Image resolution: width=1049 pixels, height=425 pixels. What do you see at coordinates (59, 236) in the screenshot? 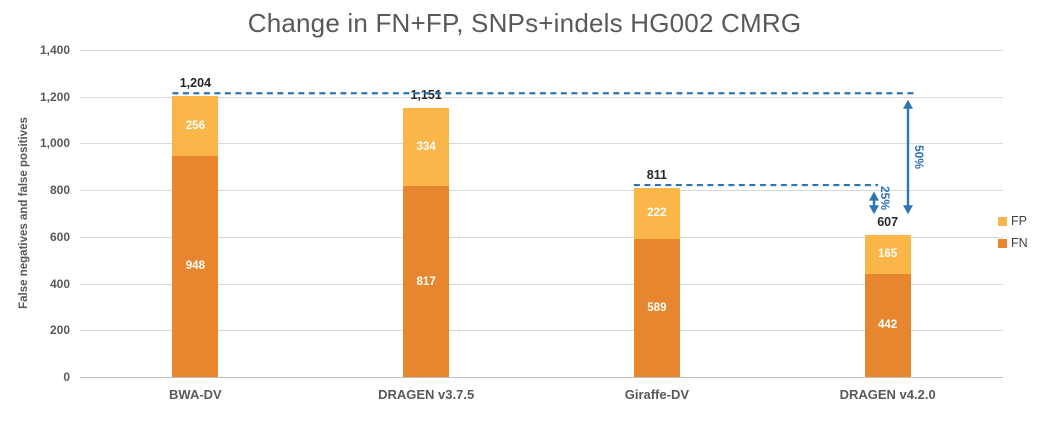
I see `y-tick-label: 600` at bounding box center [59, 236].